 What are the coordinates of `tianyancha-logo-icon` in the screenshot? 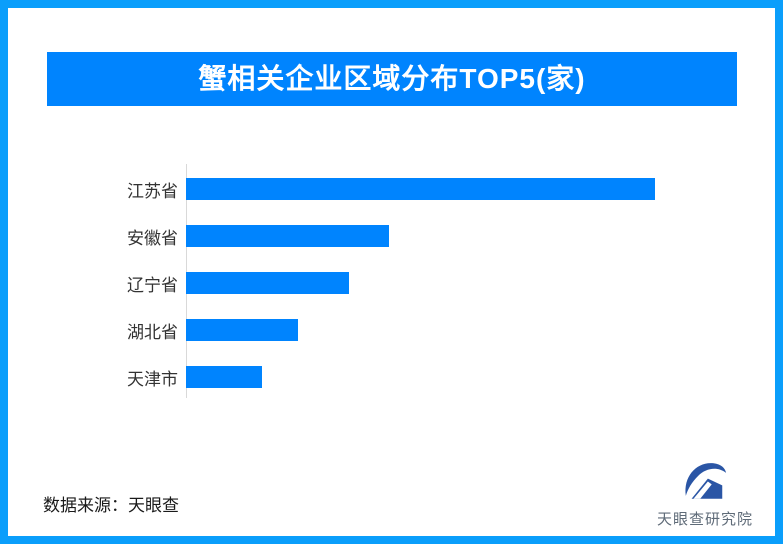 It's located at (706, 481).